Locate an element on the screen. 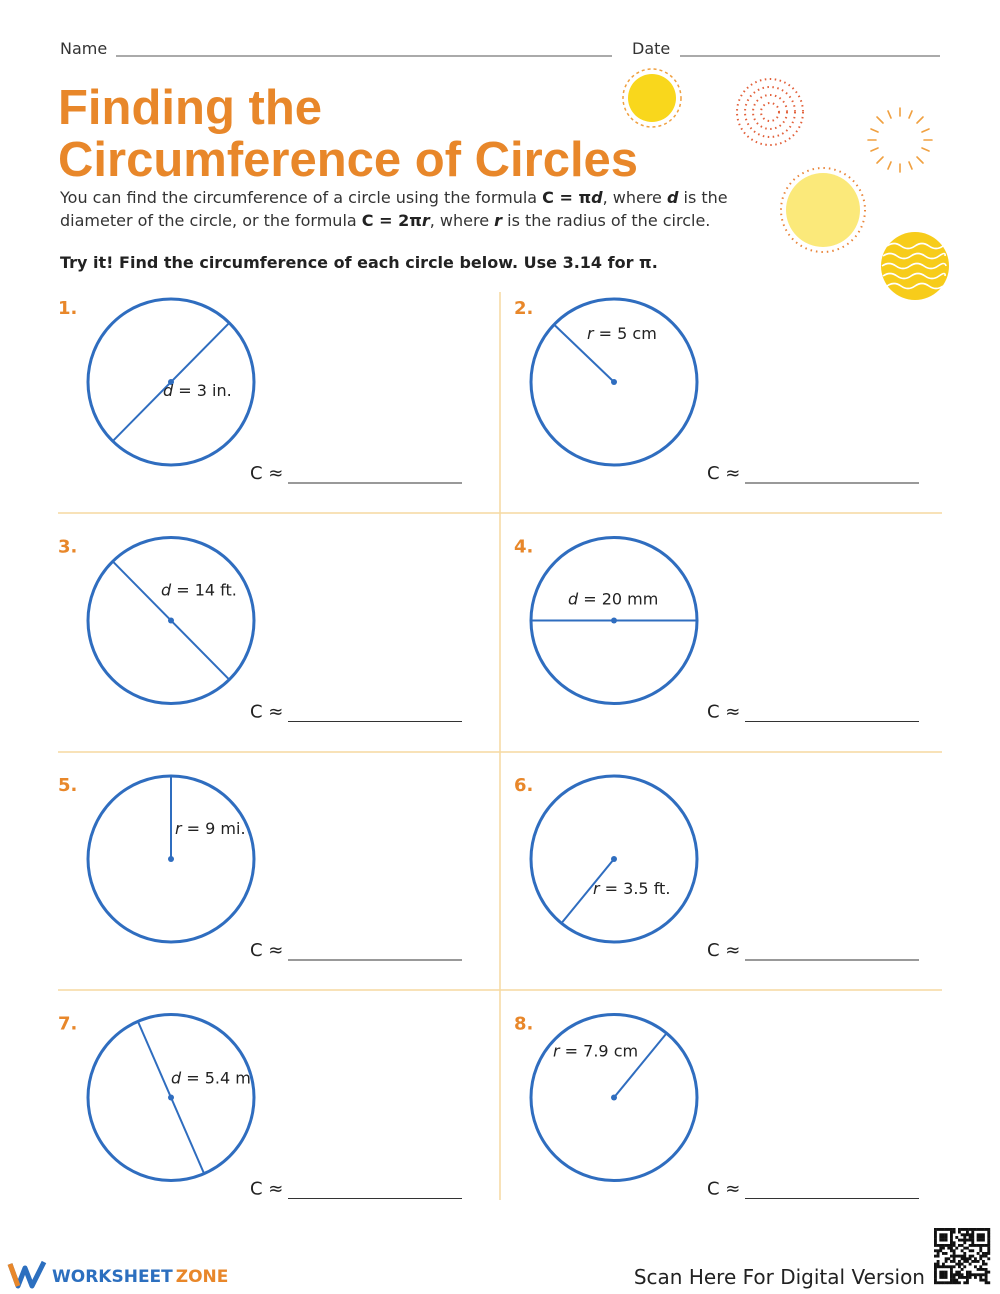 This screenshot has width=1000, height=1294. brand-part: WORKSHEET is located at coordinates (112, 1277).